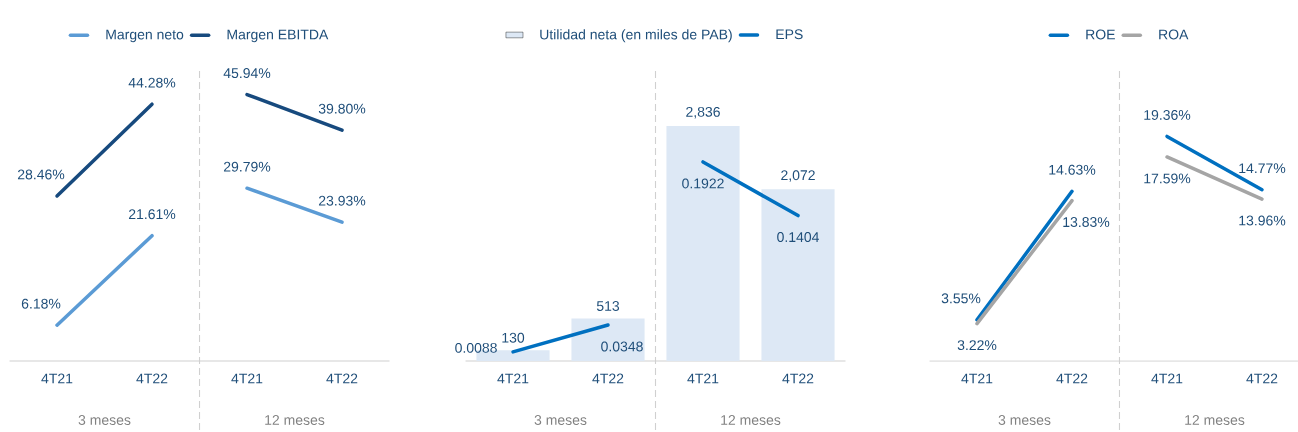 This screenshot has width=1298, height=432. Describe the element at coordinates (1086, 222) in the screenshot. I see `data-label: 13.83%` at that location.